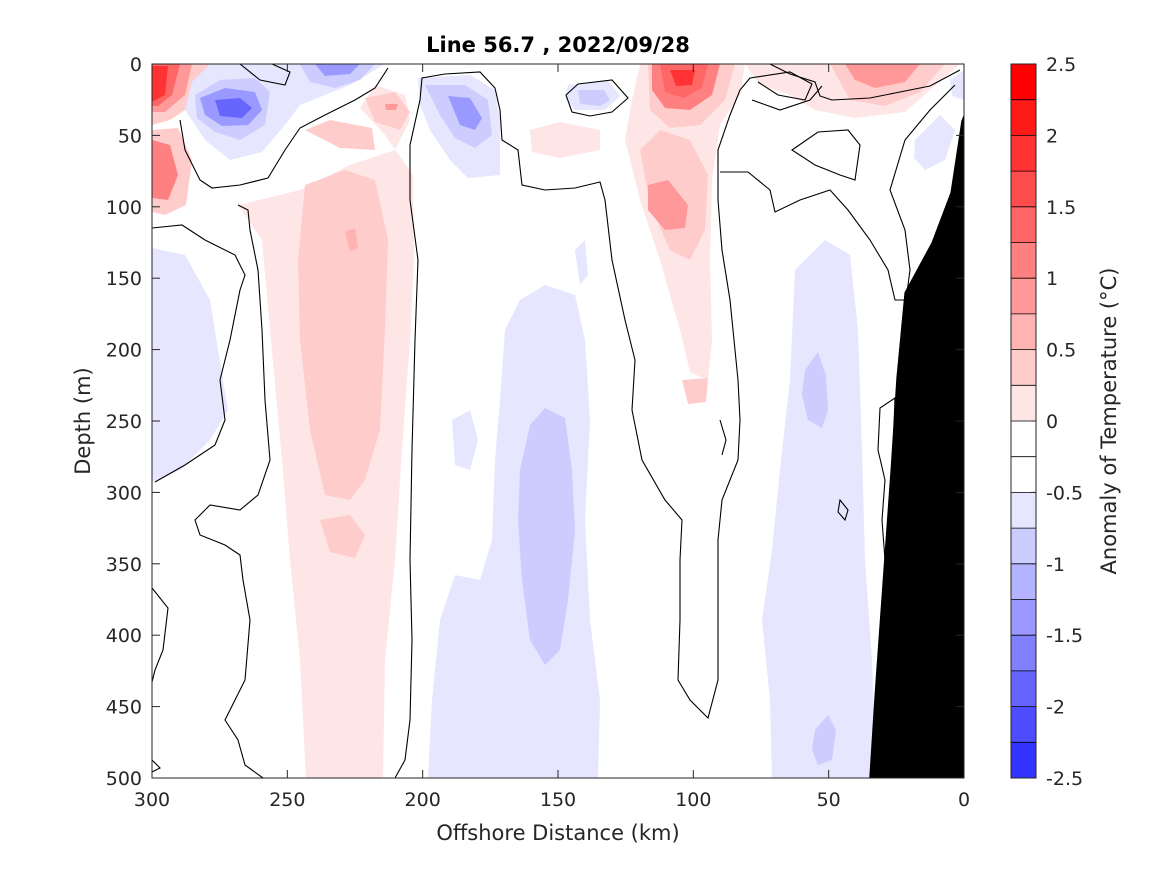 The width and height of the screenshot is (1167, 875). What do you see at coordinates (1064, 636) in the screenshot?
I see `colorbar-tick-label: -1.5` at bounding box center [1064, 636].